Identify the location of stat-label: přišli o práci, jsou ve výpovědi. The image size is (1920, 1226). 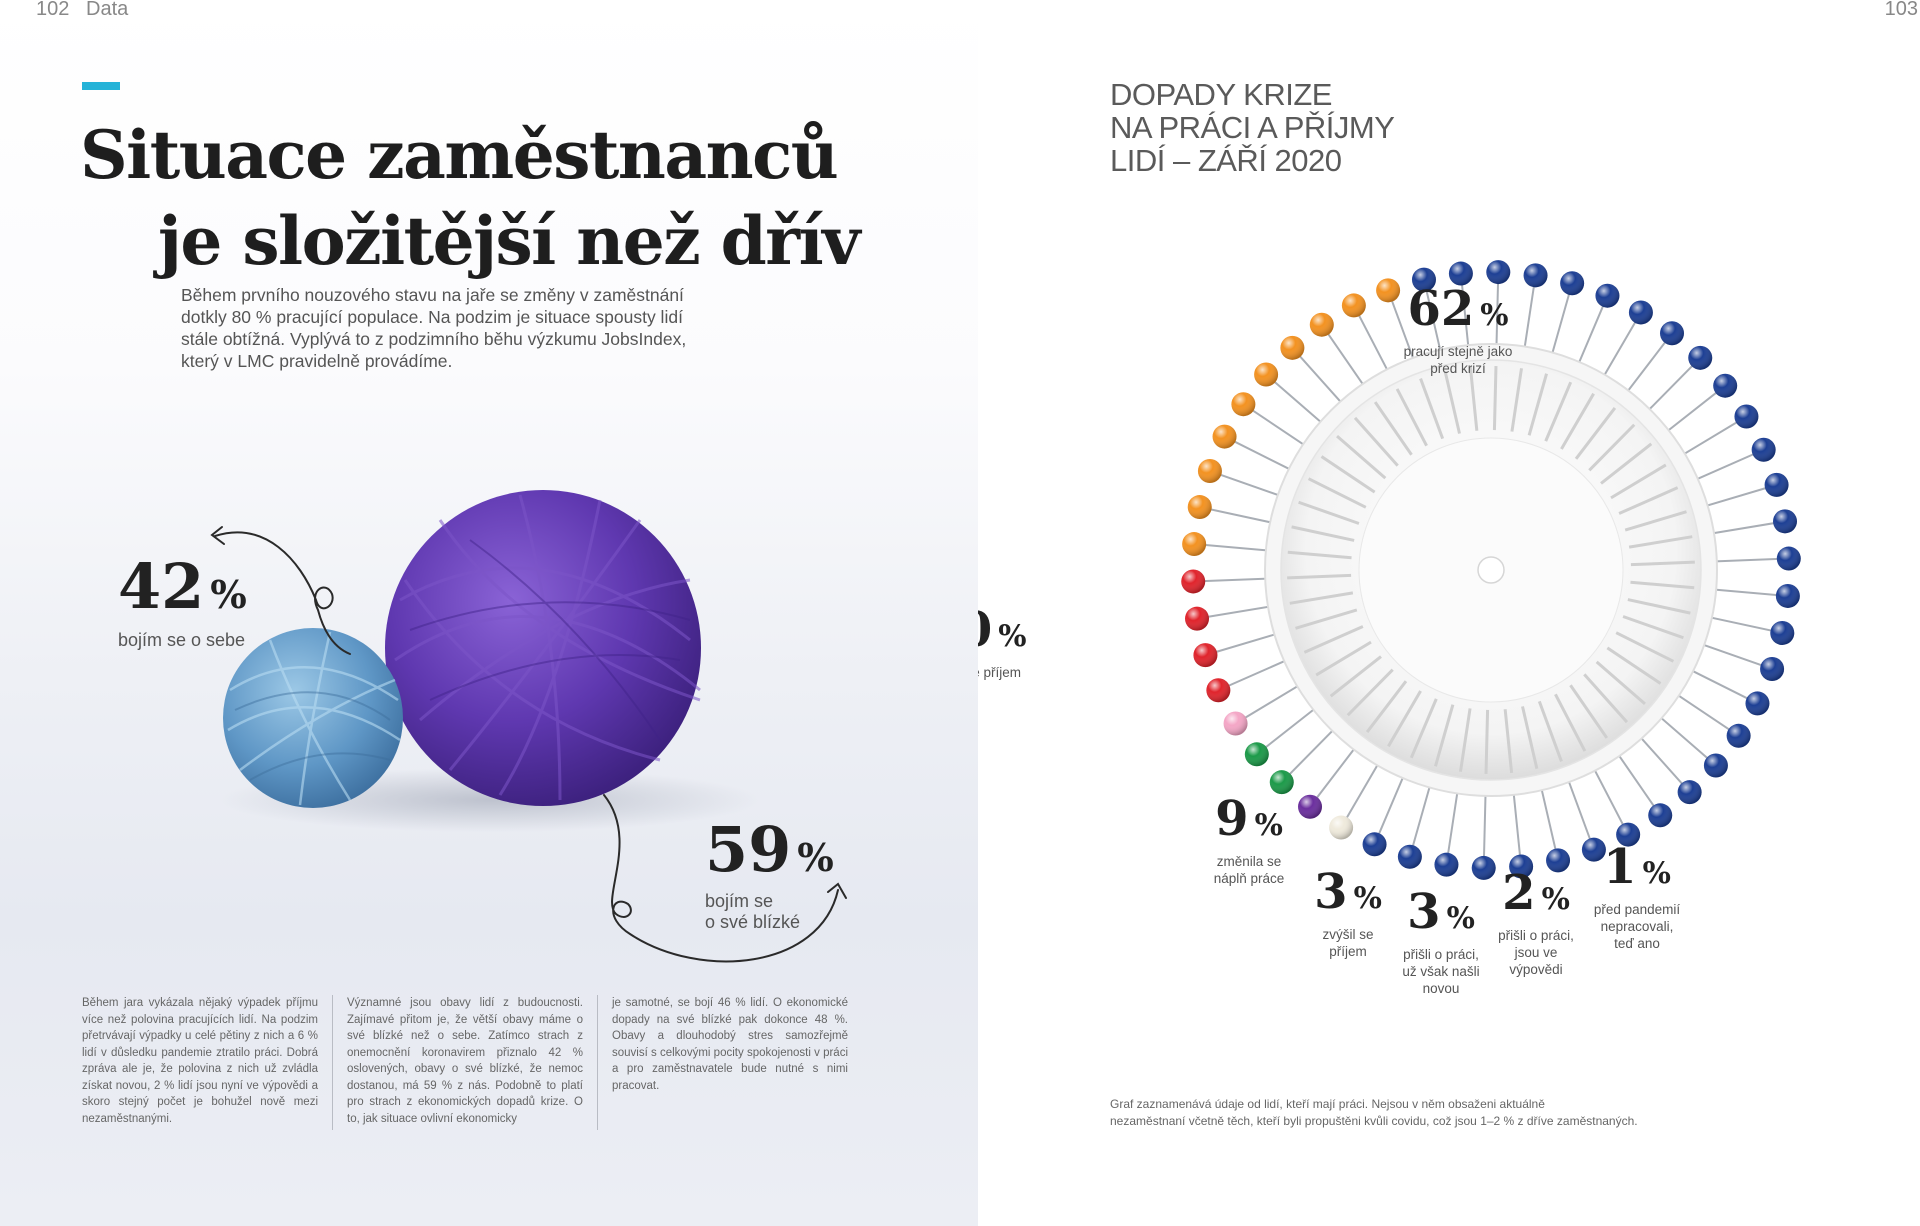
(1536, 952).